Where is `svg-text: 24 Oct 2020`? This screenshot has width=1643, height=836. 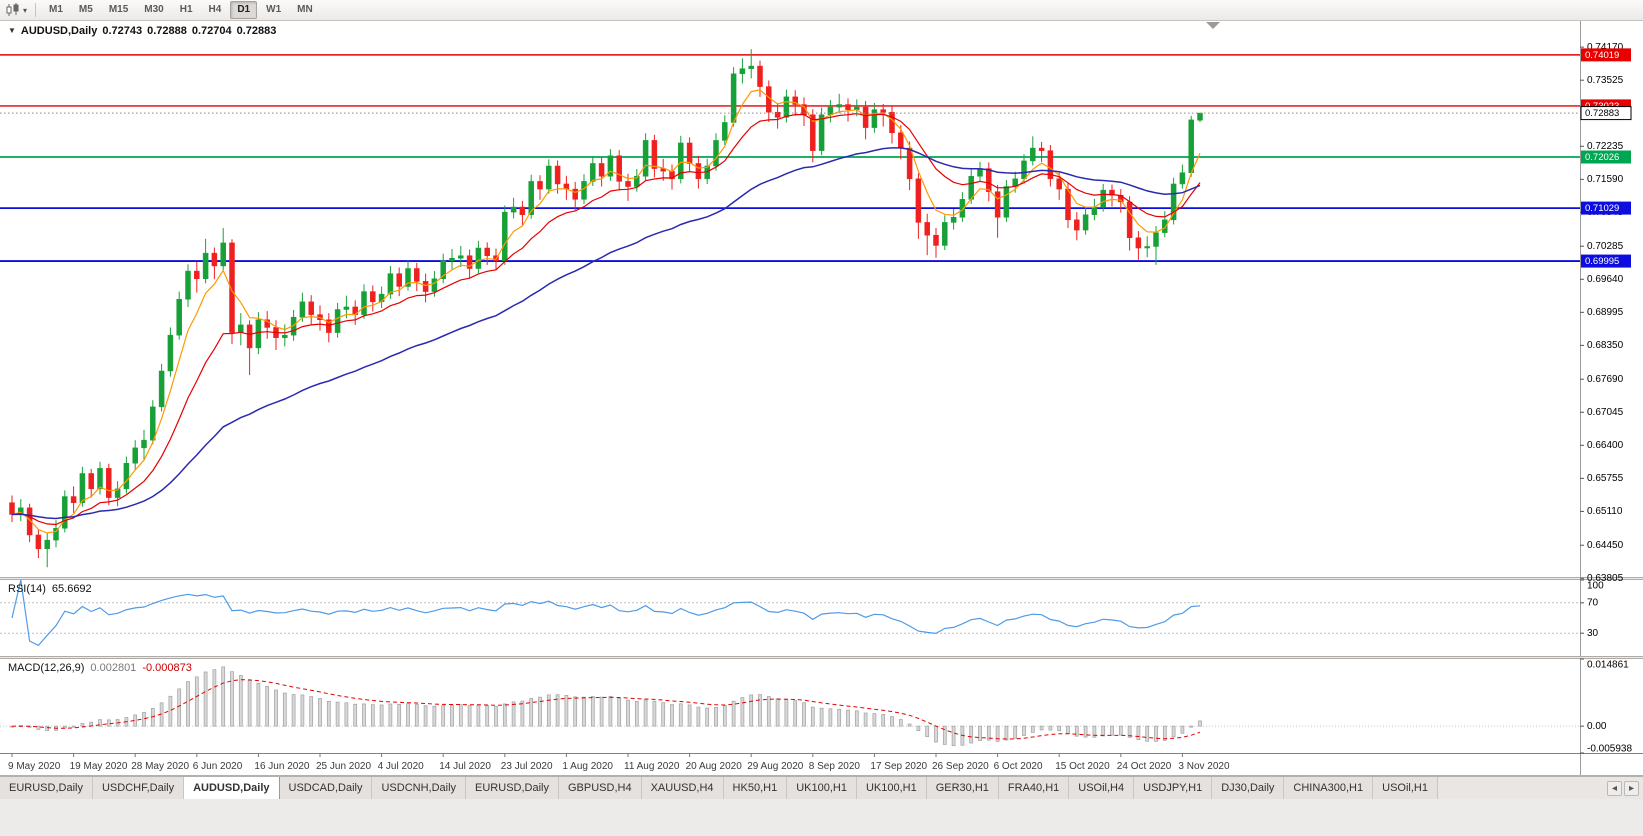
svg-text: 24 Oct 2020 is located at coordinates (1144, 766).